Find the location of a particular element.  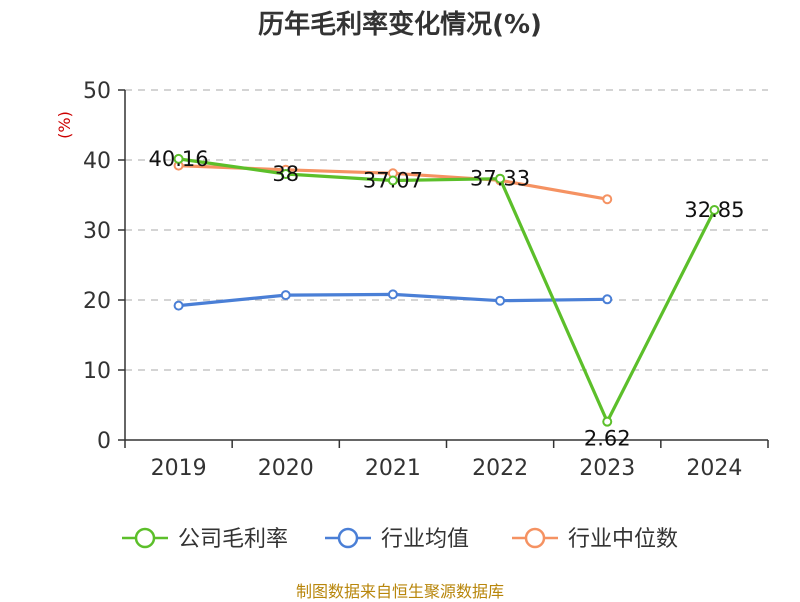

data-label: 40.16 is located at coordinates (179, 159).